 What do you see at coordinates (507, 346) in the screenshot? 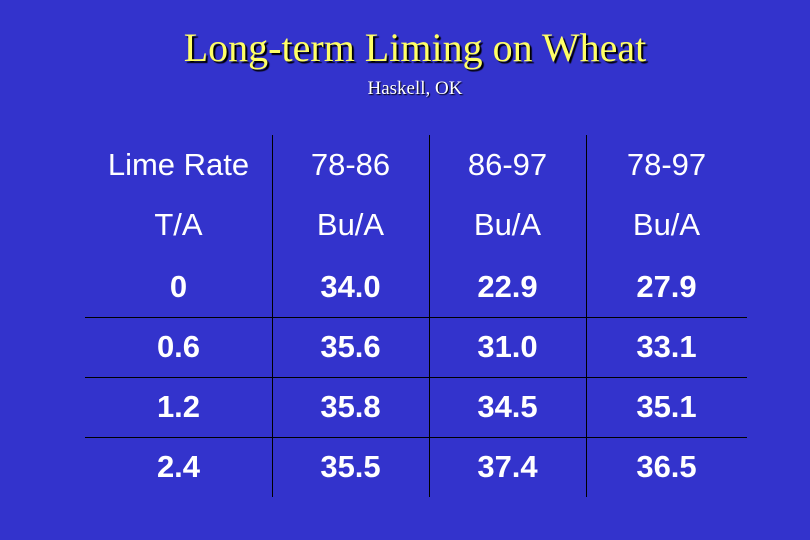
I see `table-cell: 31.0` at bounding box center [507, 346].